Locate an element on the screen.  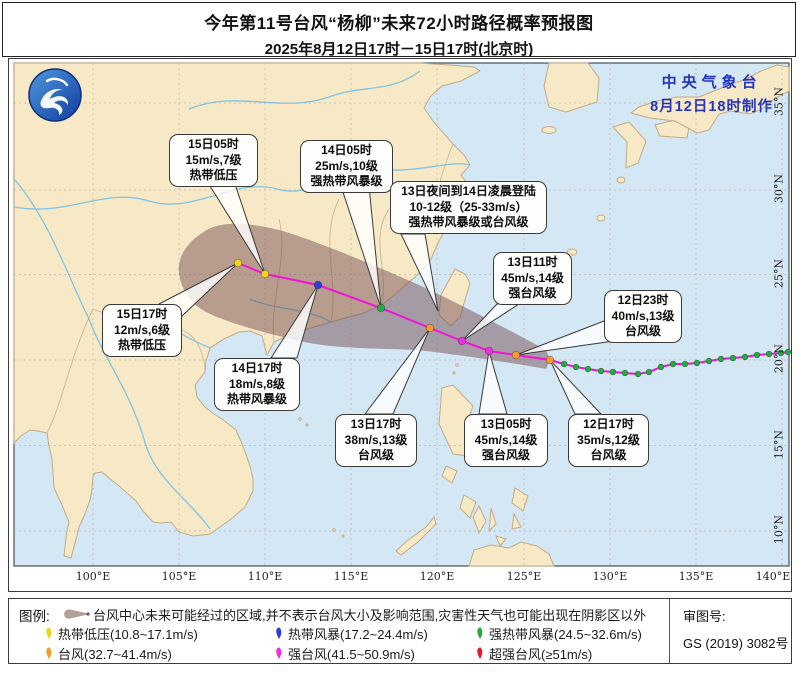
callout-line: 25m/s,10级 is located at coordinates (346, 165).